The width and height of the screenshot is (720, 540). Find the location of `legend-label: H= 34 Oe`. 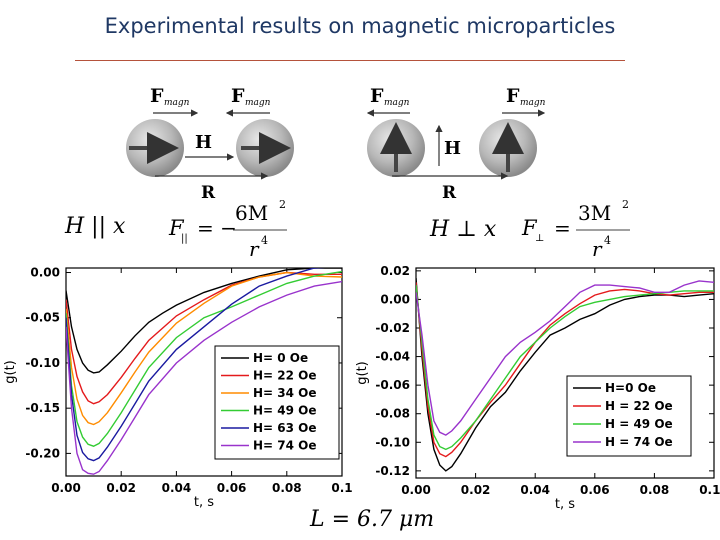

legend-label: H= 34 Oe is located at coordinates (285, 393).